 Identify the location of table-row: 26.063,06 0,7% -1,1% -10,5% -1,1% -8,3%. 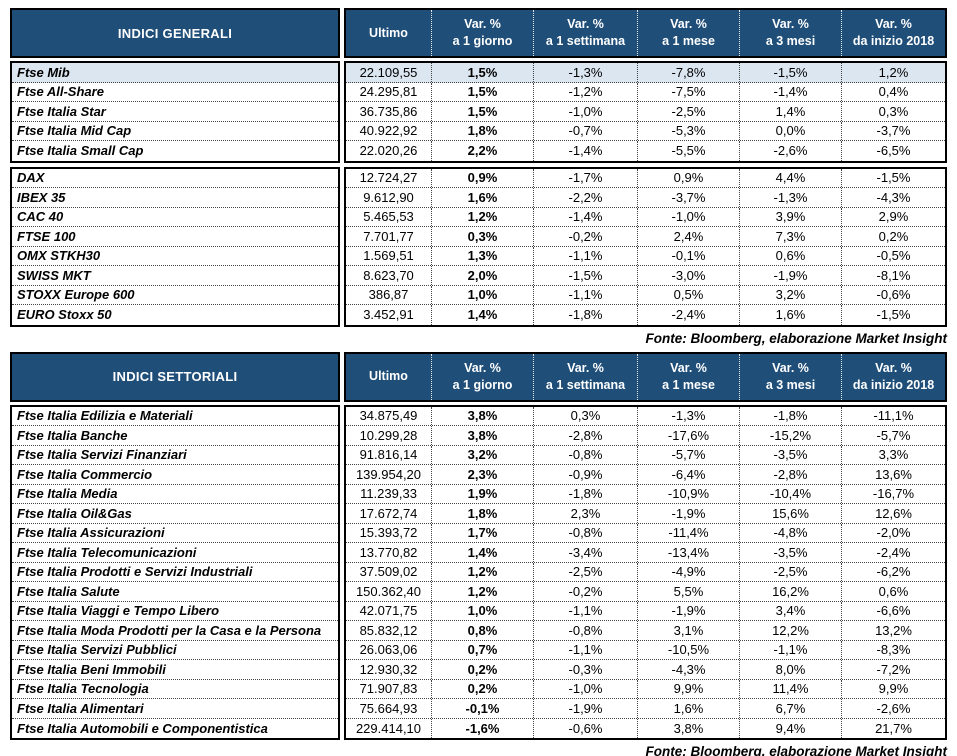
(645, 650).